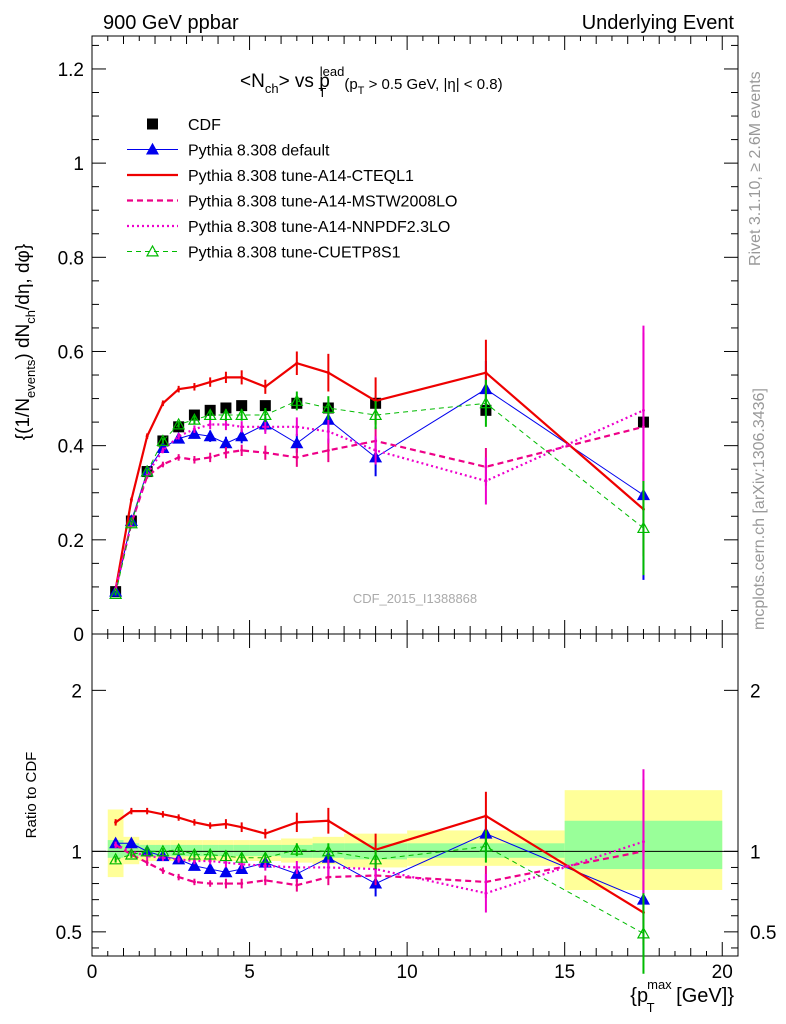  I want to click on legend-label: Pythia 8.308 tune-A14-MSTW2008LO, so click(322, 202).